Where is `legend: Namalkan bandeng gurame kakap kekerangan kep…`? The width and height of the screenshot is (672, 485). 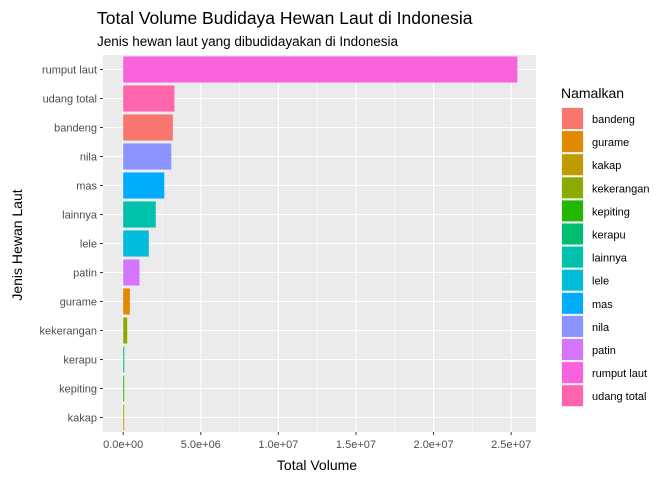
legend: Namalkan bandeng gurame kakap kekerangan kep… is located at coordinates (605, 246).